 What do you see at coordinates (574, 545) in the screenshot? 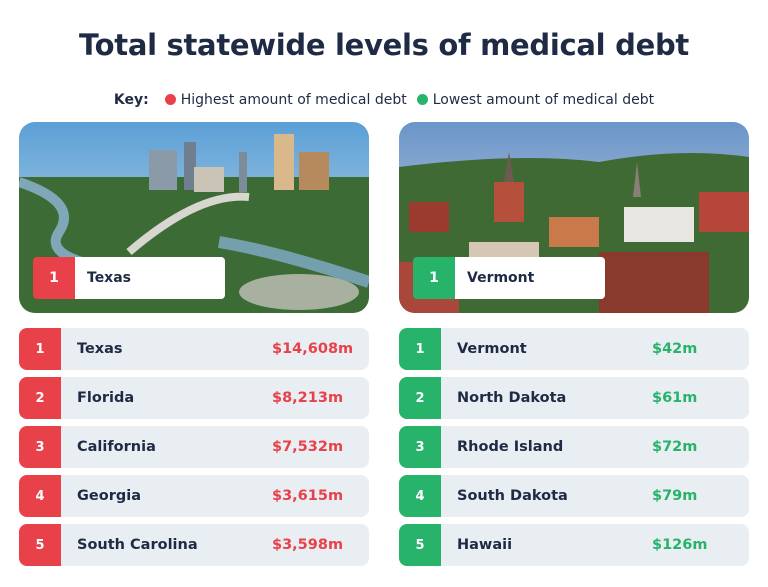
I see `table-row: 5 Hawaii $126m` at bounding box center [574, 545].